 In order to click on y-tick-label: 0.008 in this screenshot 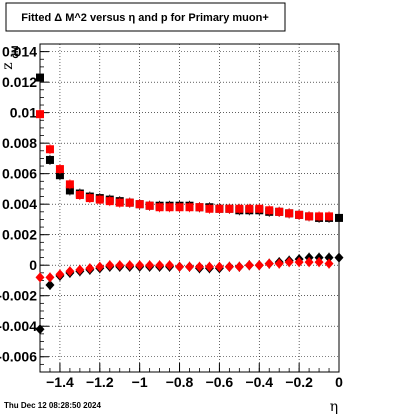, I will do `click(19, 143)`.